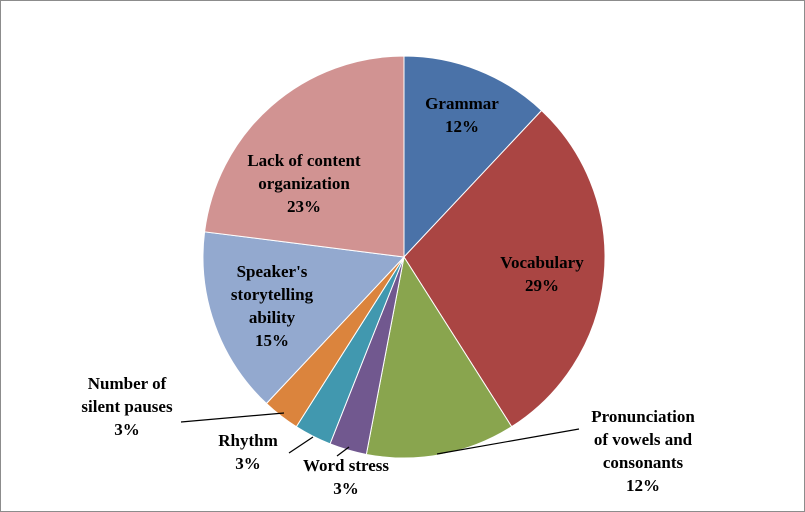 The height and width of the screenshot is (512, 805). Describe the element at coordinates (127, 383) in the screenshot. I see `slice-label-line: Number of` at that location.